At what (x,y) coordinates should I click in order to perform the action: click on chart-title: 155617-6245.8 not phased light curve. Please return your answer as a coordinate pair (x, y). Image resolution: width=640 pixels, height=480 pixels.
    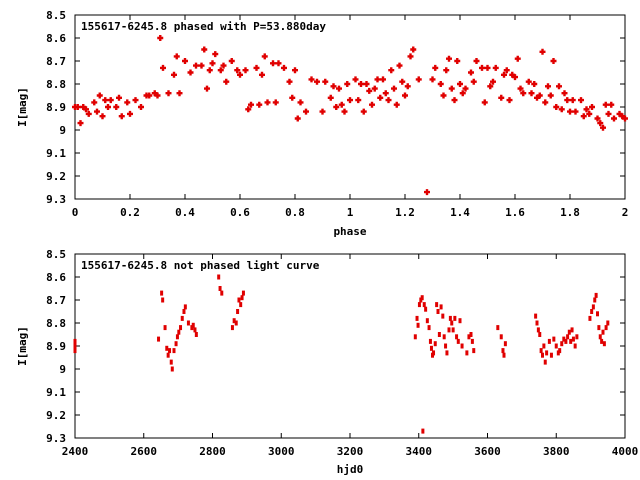
    Looking at the image, I should click on (200, 265).